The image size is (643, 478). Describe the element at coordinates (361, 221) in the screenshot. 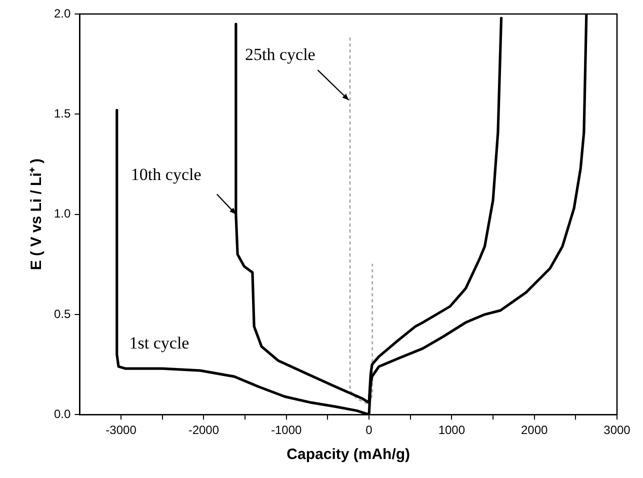

I see `line-series` at that location.